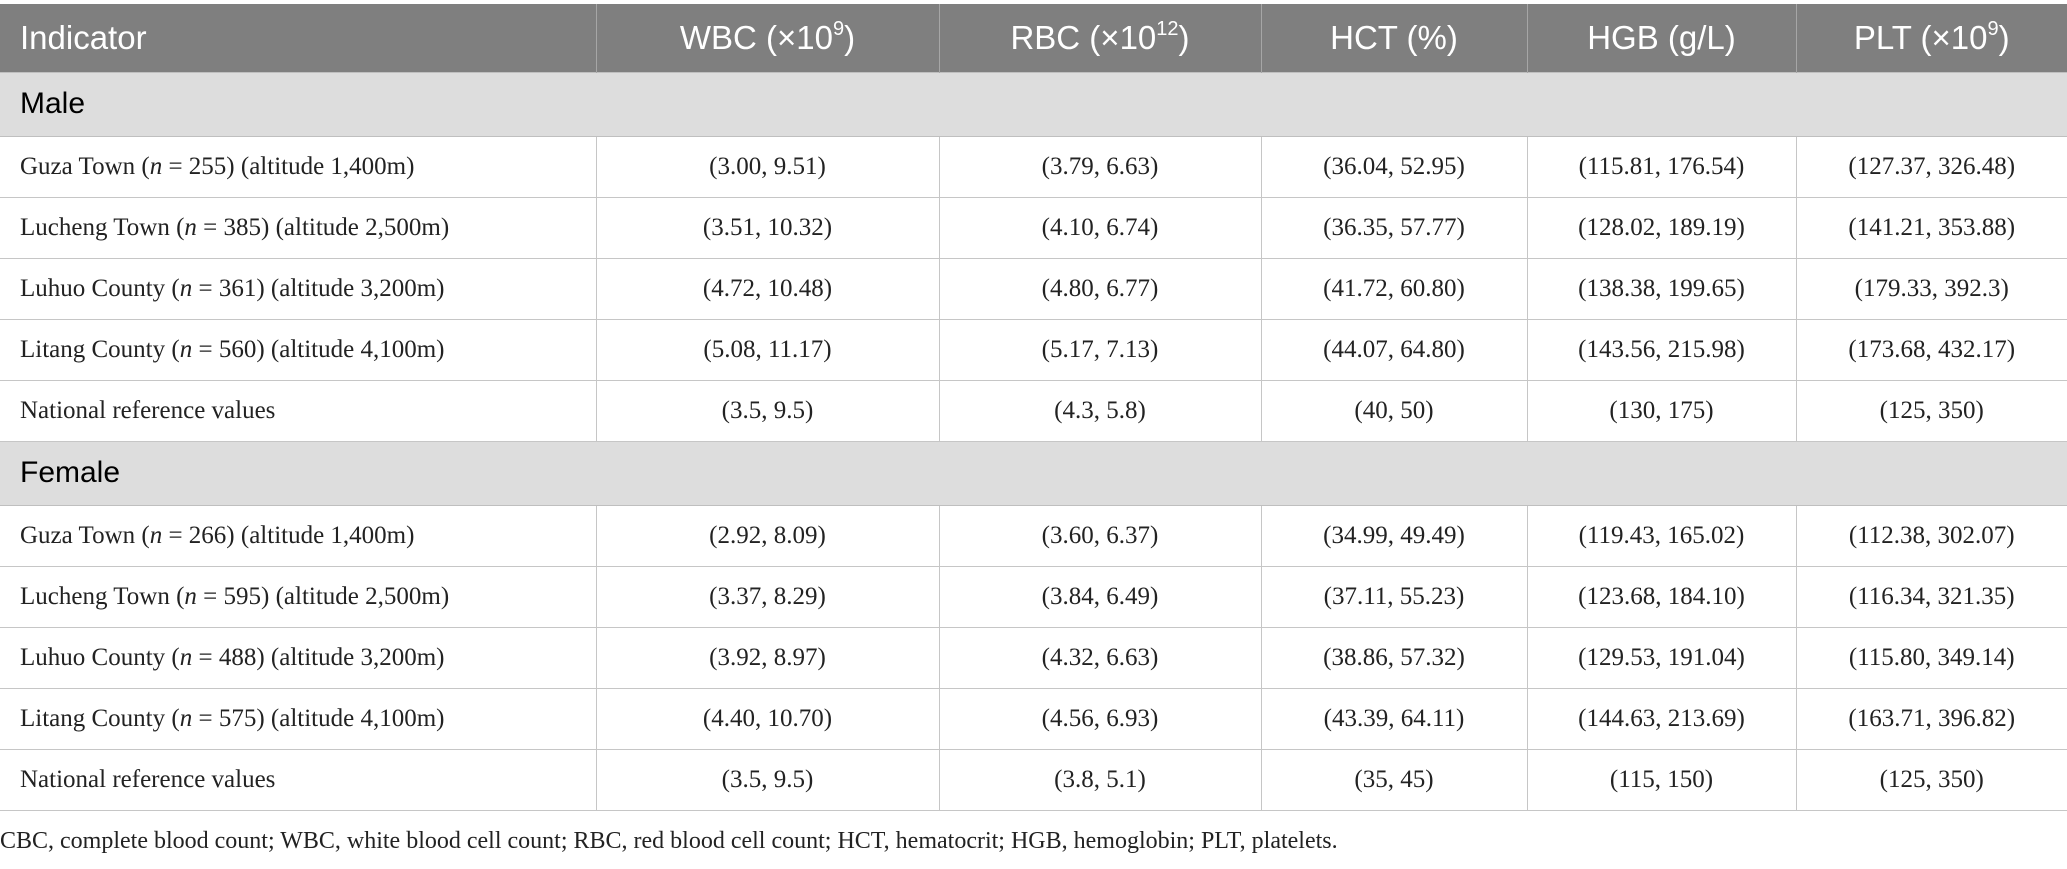 The height and width of the screenshot is (869, 2067). Describe the element at coordinates (1167, 28) in the screenshot. I see `header-rbc-exponent: 12` at that location.